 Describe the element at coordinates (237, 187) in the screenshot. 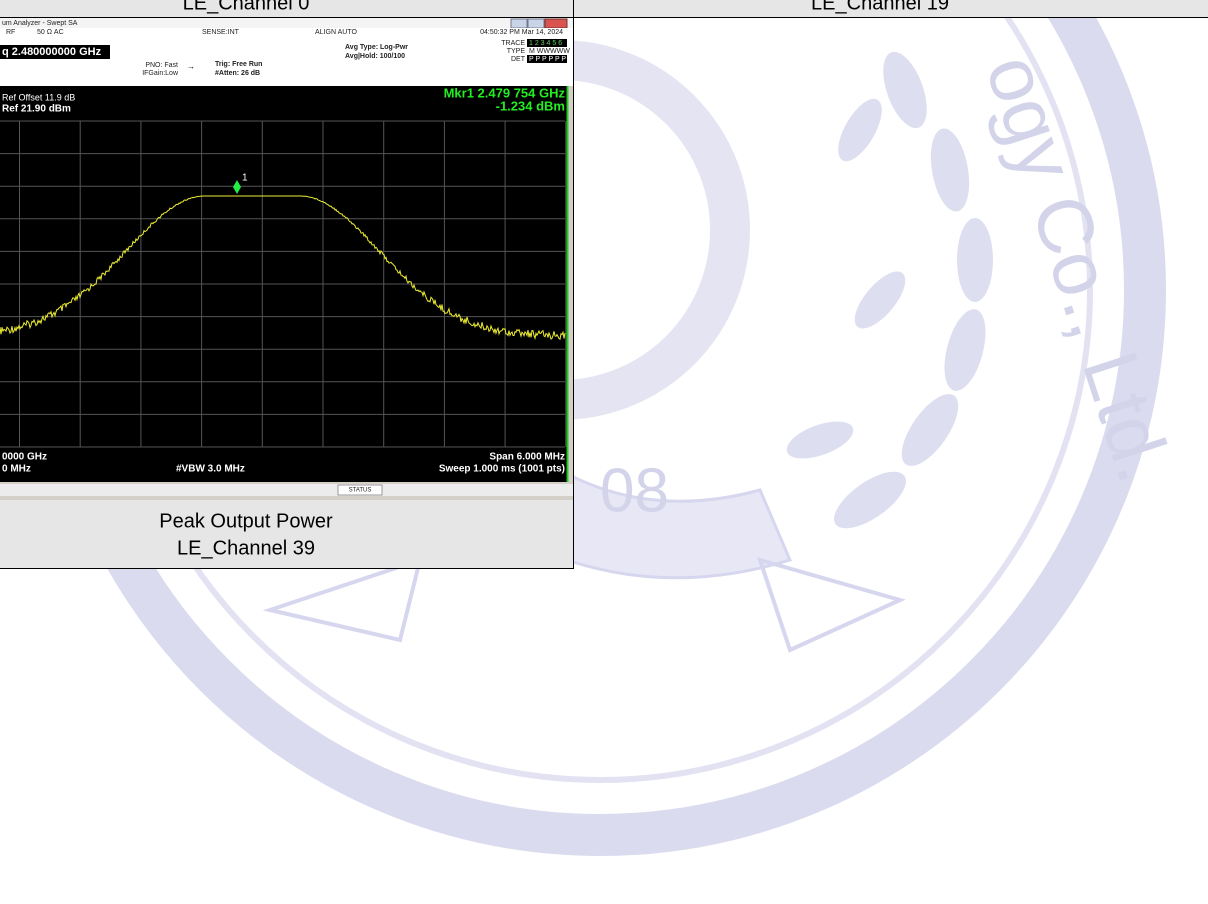

I see `marker` at that location.